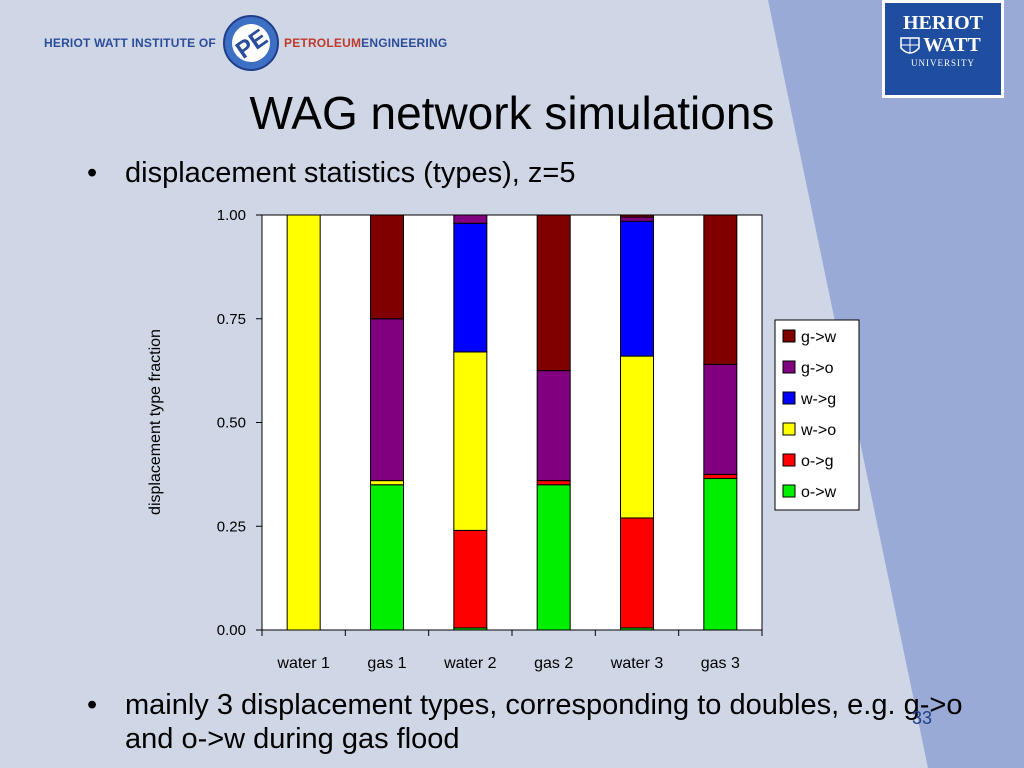 Image resolution: width=1024 pixels, height=768 pixels. I want to click on x-tick-label: water 2, so click(470, 663).